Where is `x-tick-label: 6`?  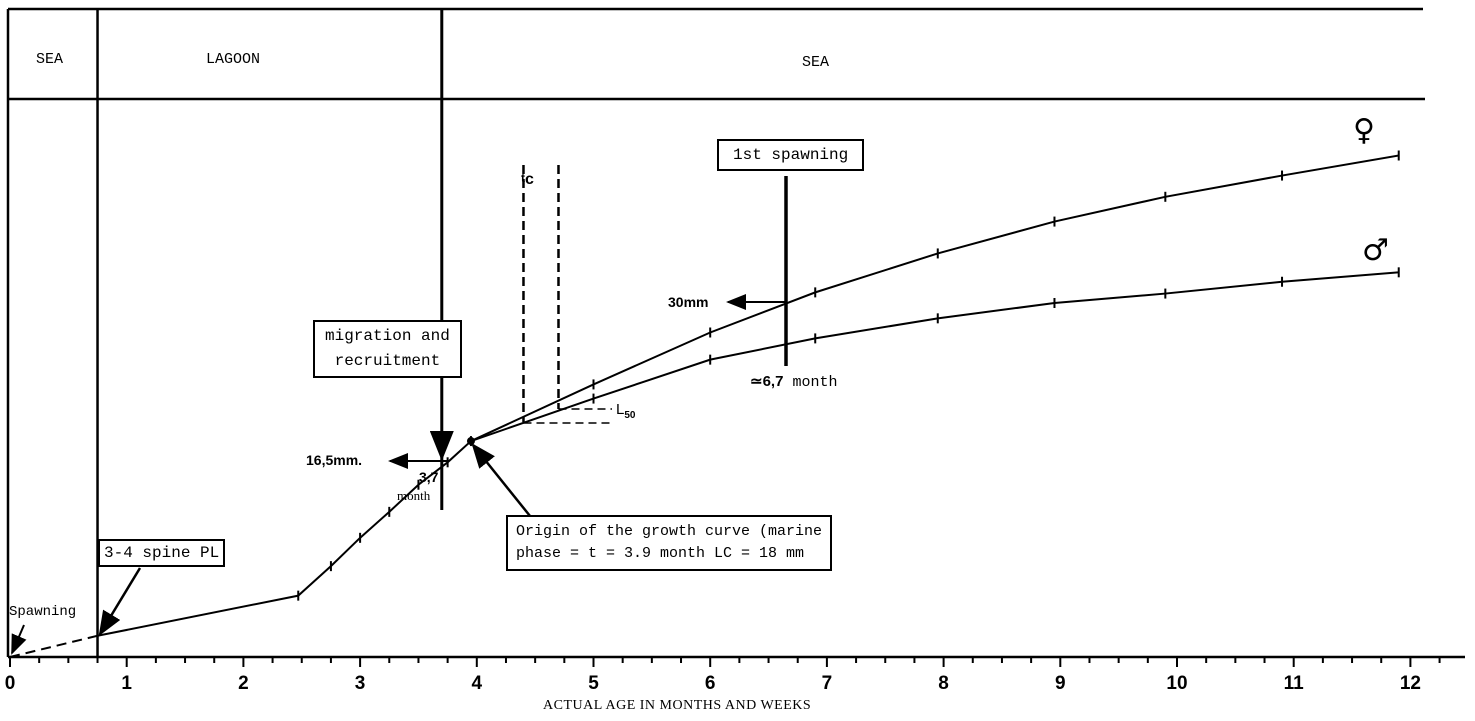 x-tick-label: 6 is located at coordinates (710, 683).